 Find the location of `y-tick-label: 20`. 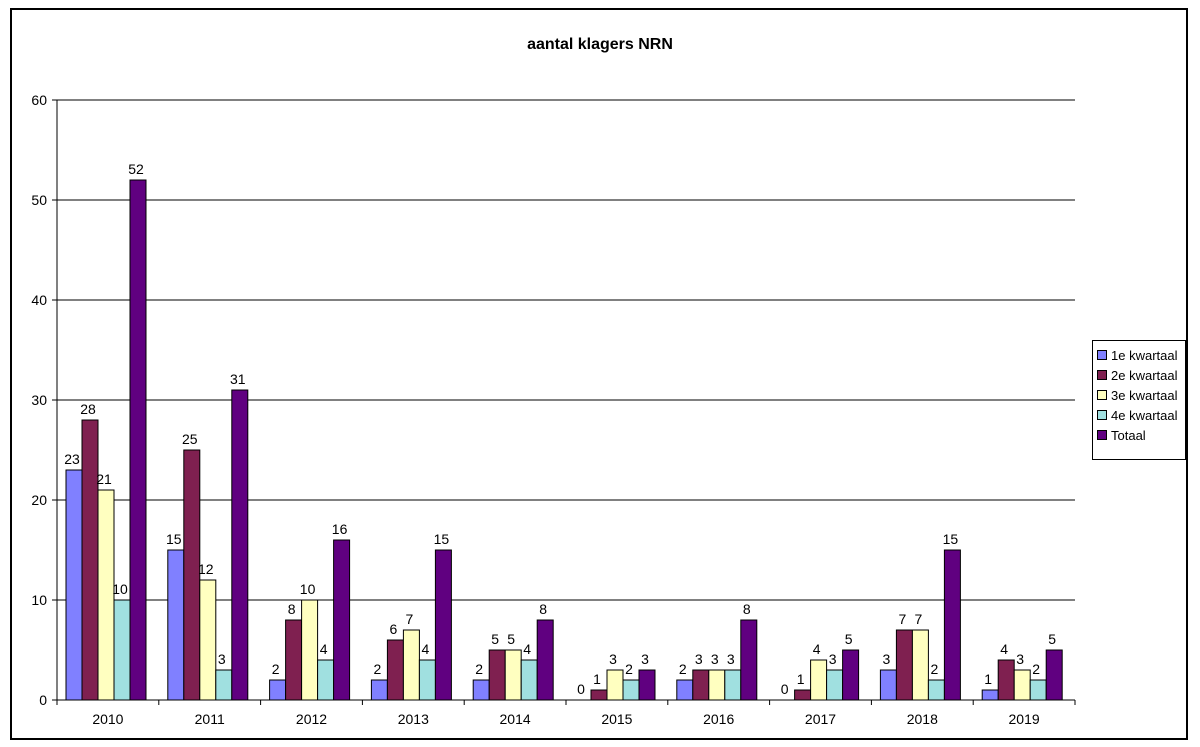

y-tick-label: 20 is located at coordinates (39, 500).